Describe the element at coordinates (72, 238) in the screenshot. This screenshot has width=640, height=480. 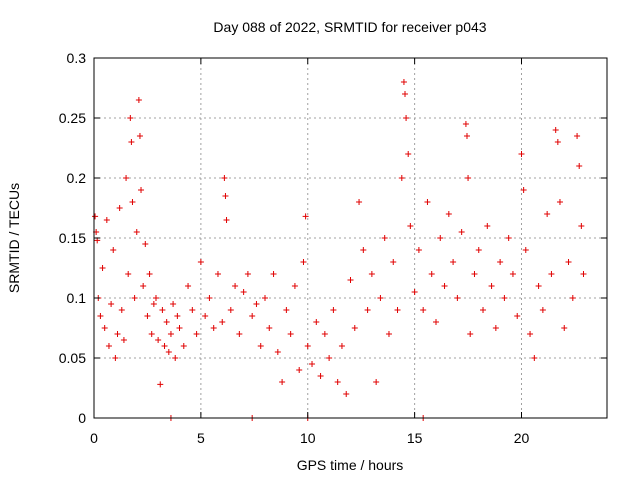
I see `y-tick-label: 0.15` at that location.